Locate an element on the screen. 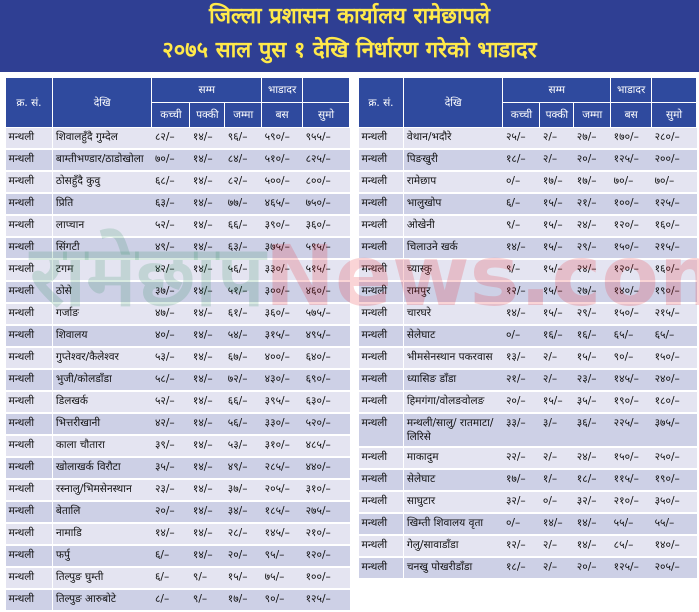 The image size is (699, 612). header-from: देखि is located at coordinates (453, 102).